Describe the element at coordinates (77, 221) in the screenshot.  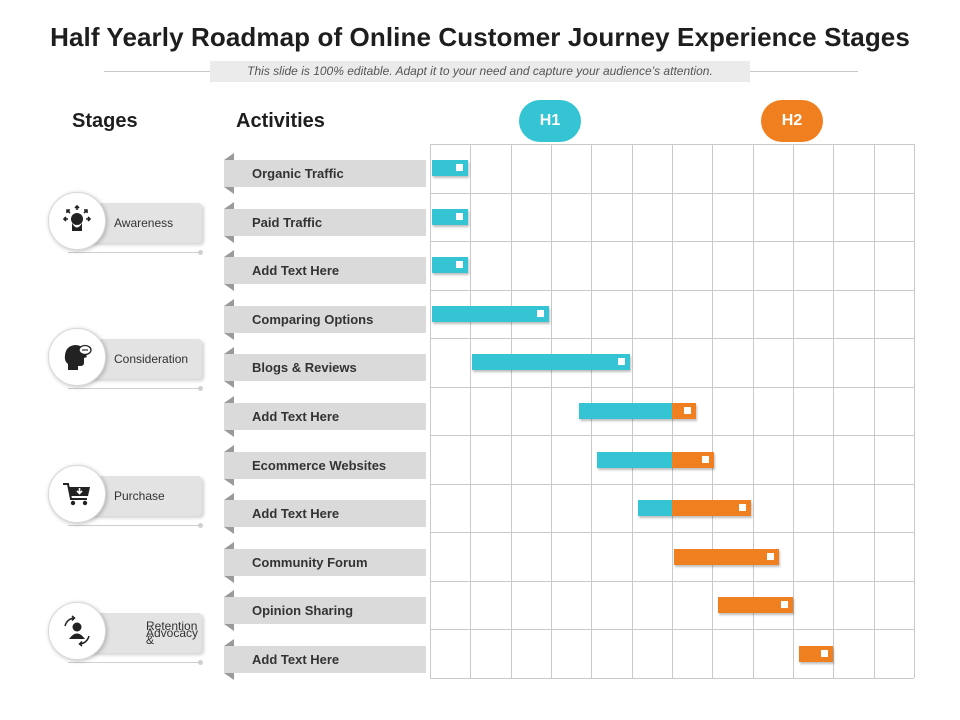
I see `head-arrows-icon` at that location.